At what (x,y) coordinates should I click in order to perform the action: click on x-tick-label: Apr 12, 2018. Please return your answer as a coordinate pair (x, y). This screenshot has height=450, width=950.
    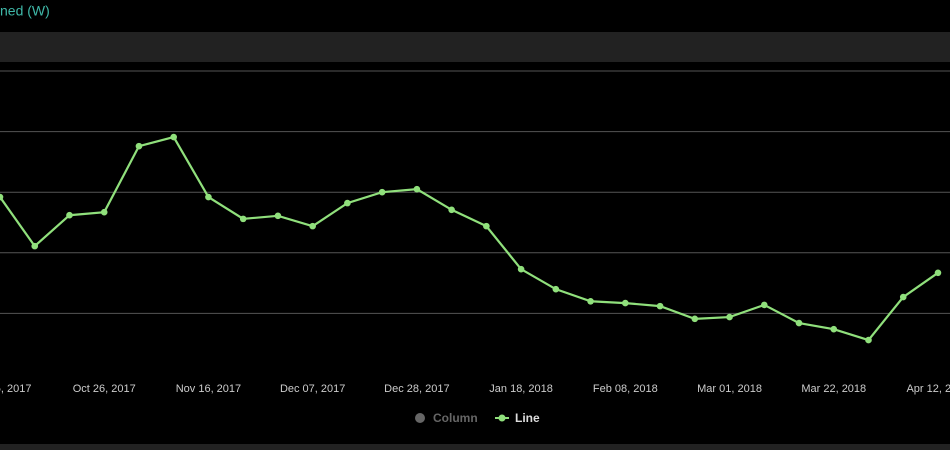
    Looking at the image, I should click on (928, 389).